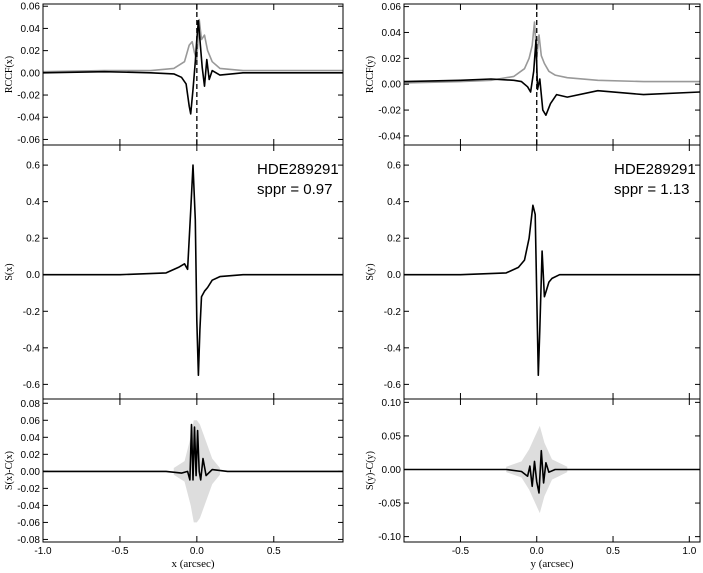 The height and width of the screenshot is (573, 703). What do you see at coordinates (9, 271) in the screenshot?
I see `y-axis-label-ml: S(x)` at bounding box center [9, 271].